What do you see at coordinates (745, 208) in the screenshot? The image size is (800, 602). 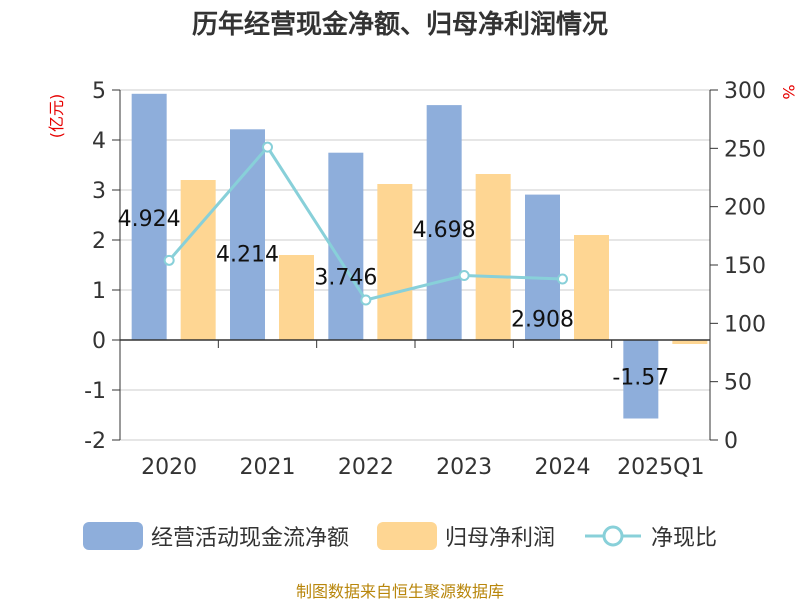 I see `right-tick-label: 200` at bounding box center [745, 208].